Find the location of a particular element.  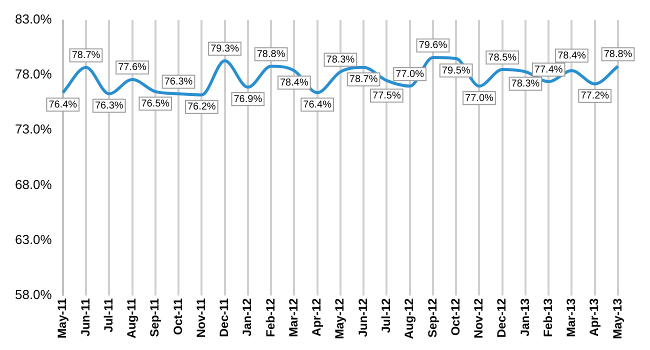

data-label: 76.9% is located at coordinates (248, 99).